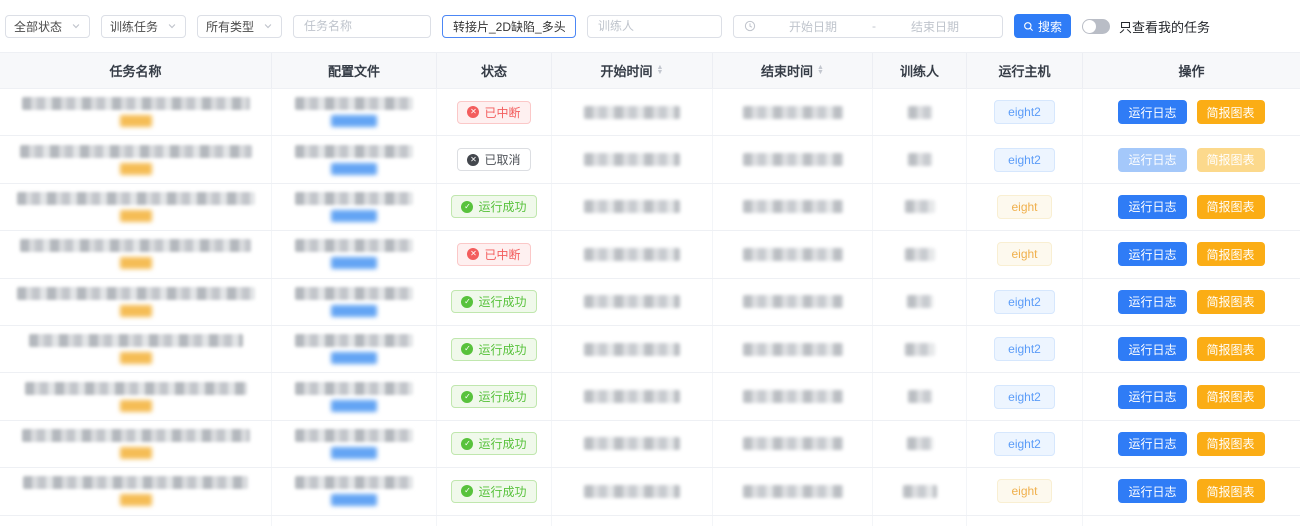 This screenshot has height=526, width=1300. Describe the element at coordinates (654, 26) in the screenshot. I see `trainer-input` at that location.